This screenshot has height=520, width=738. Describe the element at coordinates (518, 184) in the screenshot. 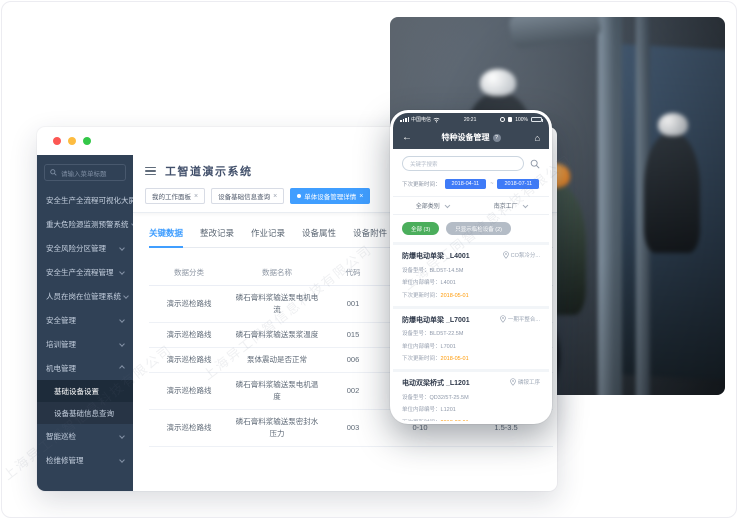

I see `date-to-button: 2018-07-11` at that location.